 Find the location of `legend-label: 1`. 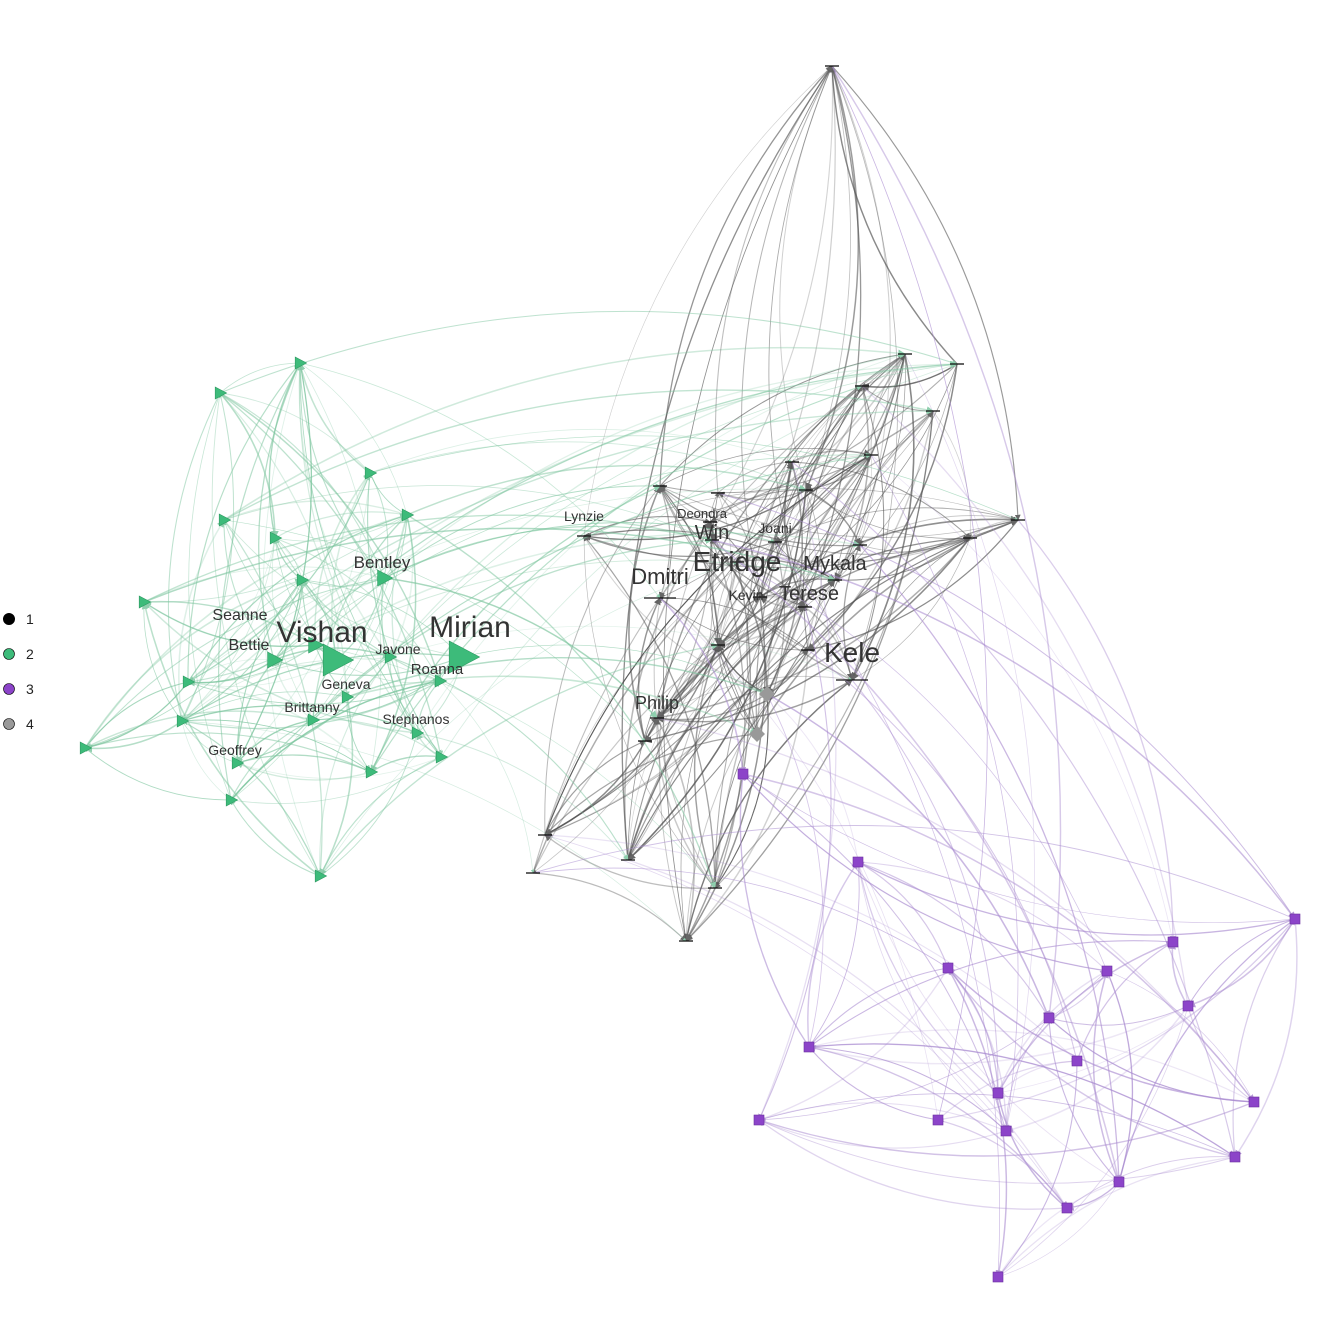

legend-label: 1 is located at coordinates (30, 619).